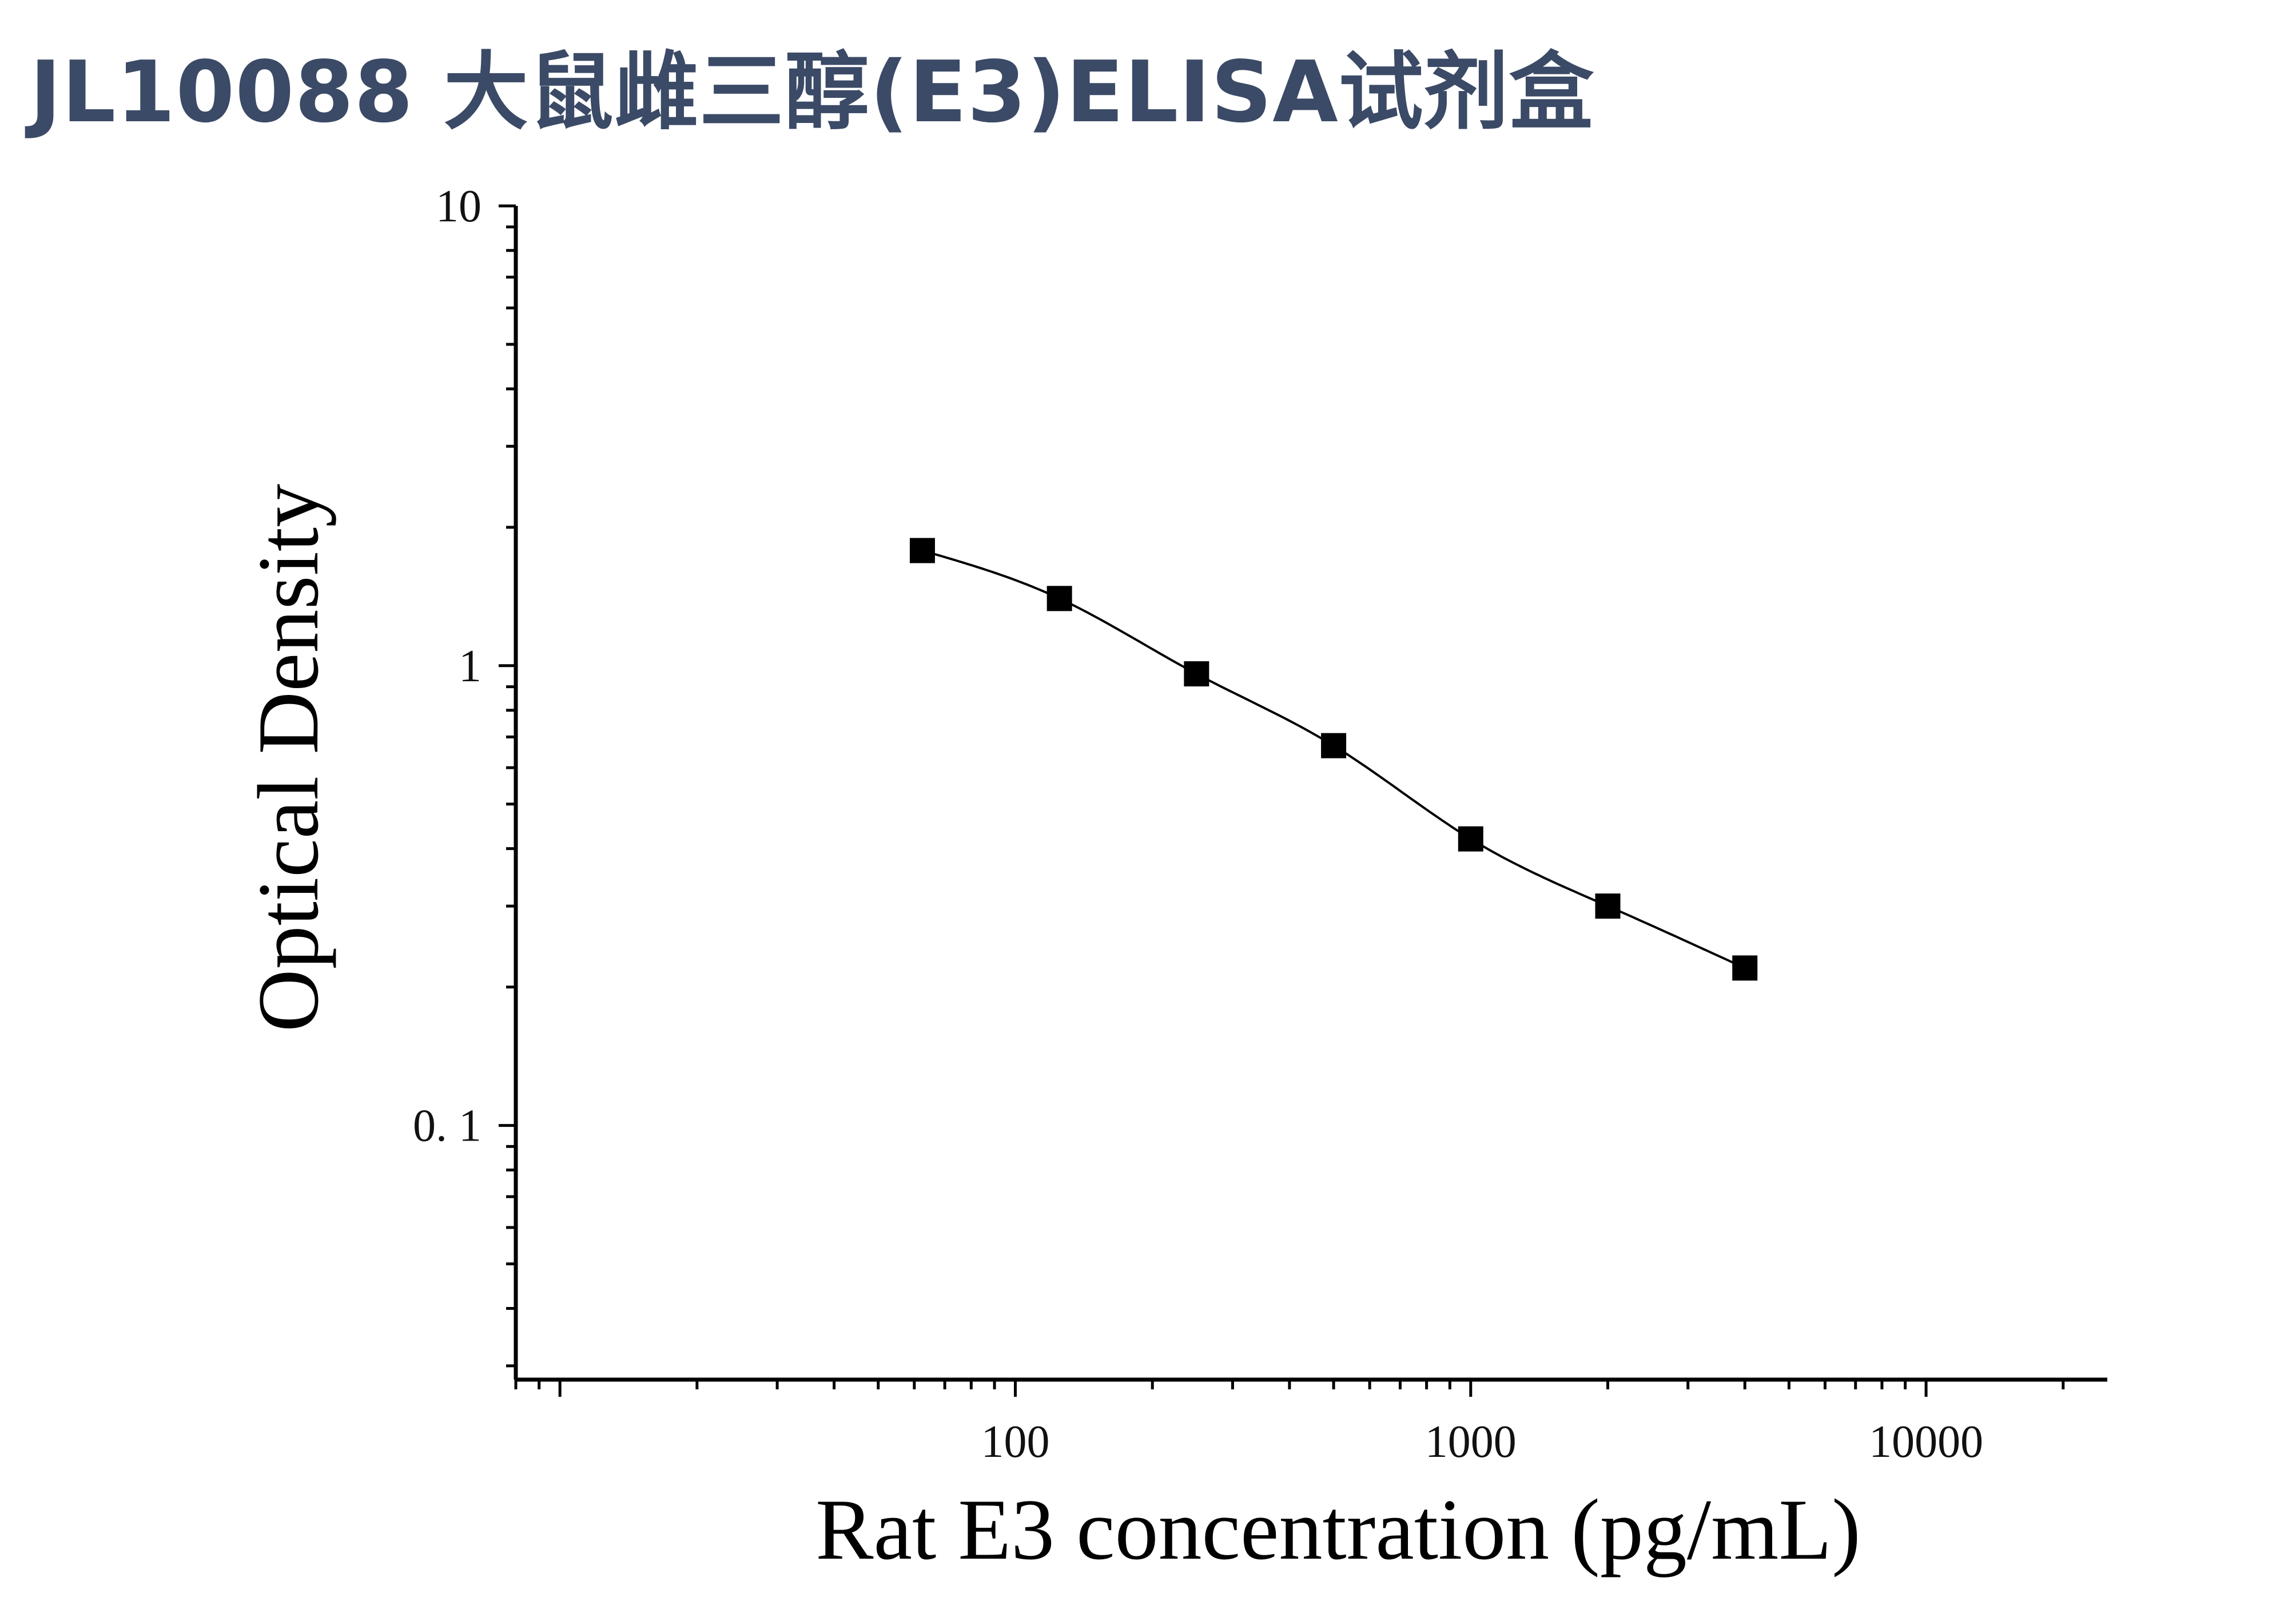 Image resolution: width=2296 pixels, height=1605 pixels. What do you see at coordinates (1926, 1442) in the screenshot?
I see `x-tick-label: 10000` at bounding box center [1926, 1442].